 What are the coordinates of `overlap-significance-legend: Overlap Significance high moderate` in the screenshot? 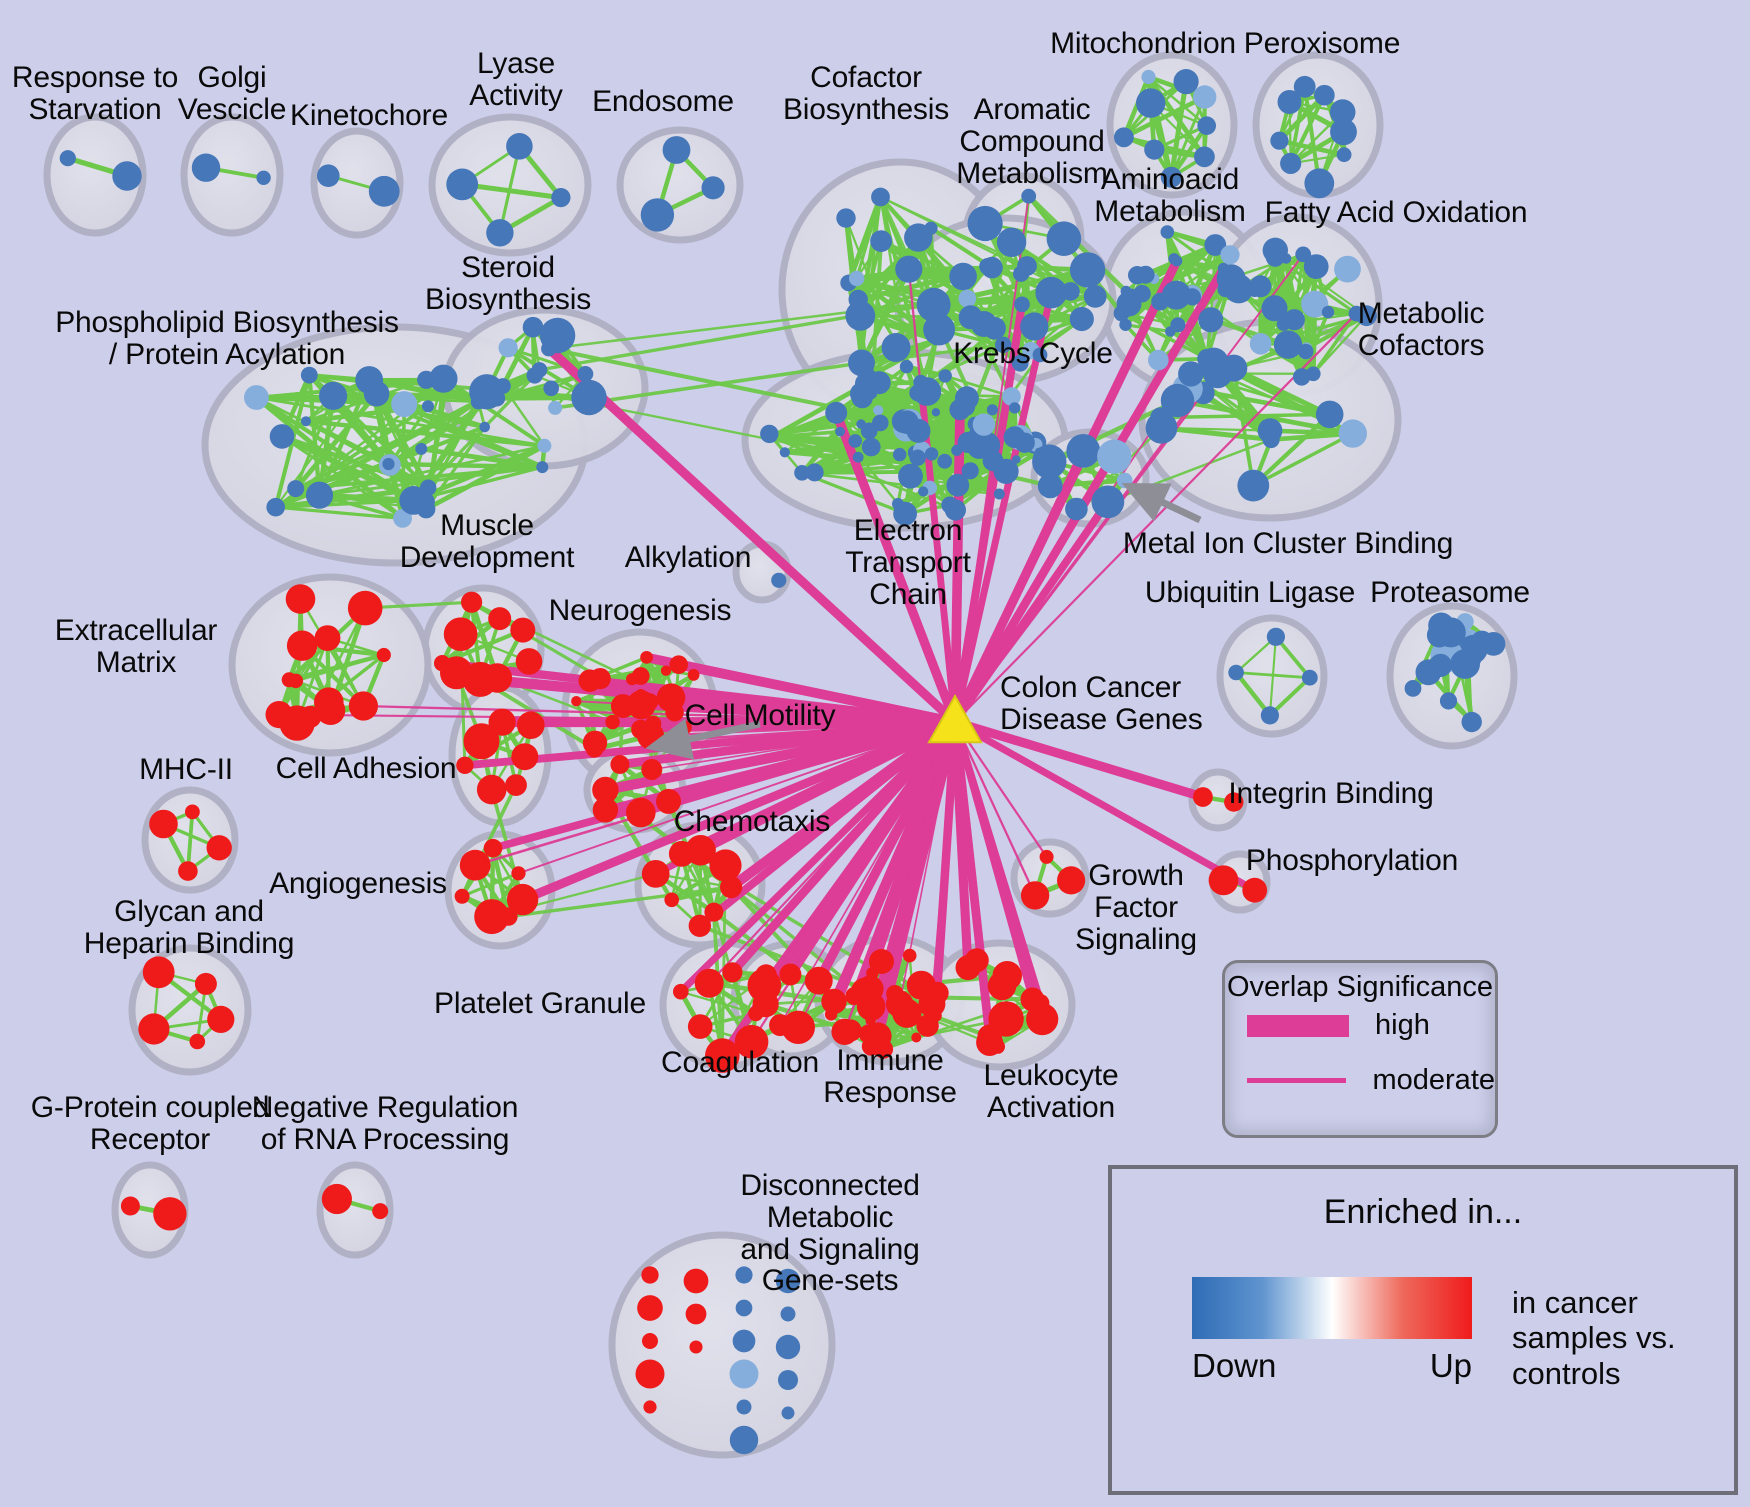 It's located at (1360, 1049).